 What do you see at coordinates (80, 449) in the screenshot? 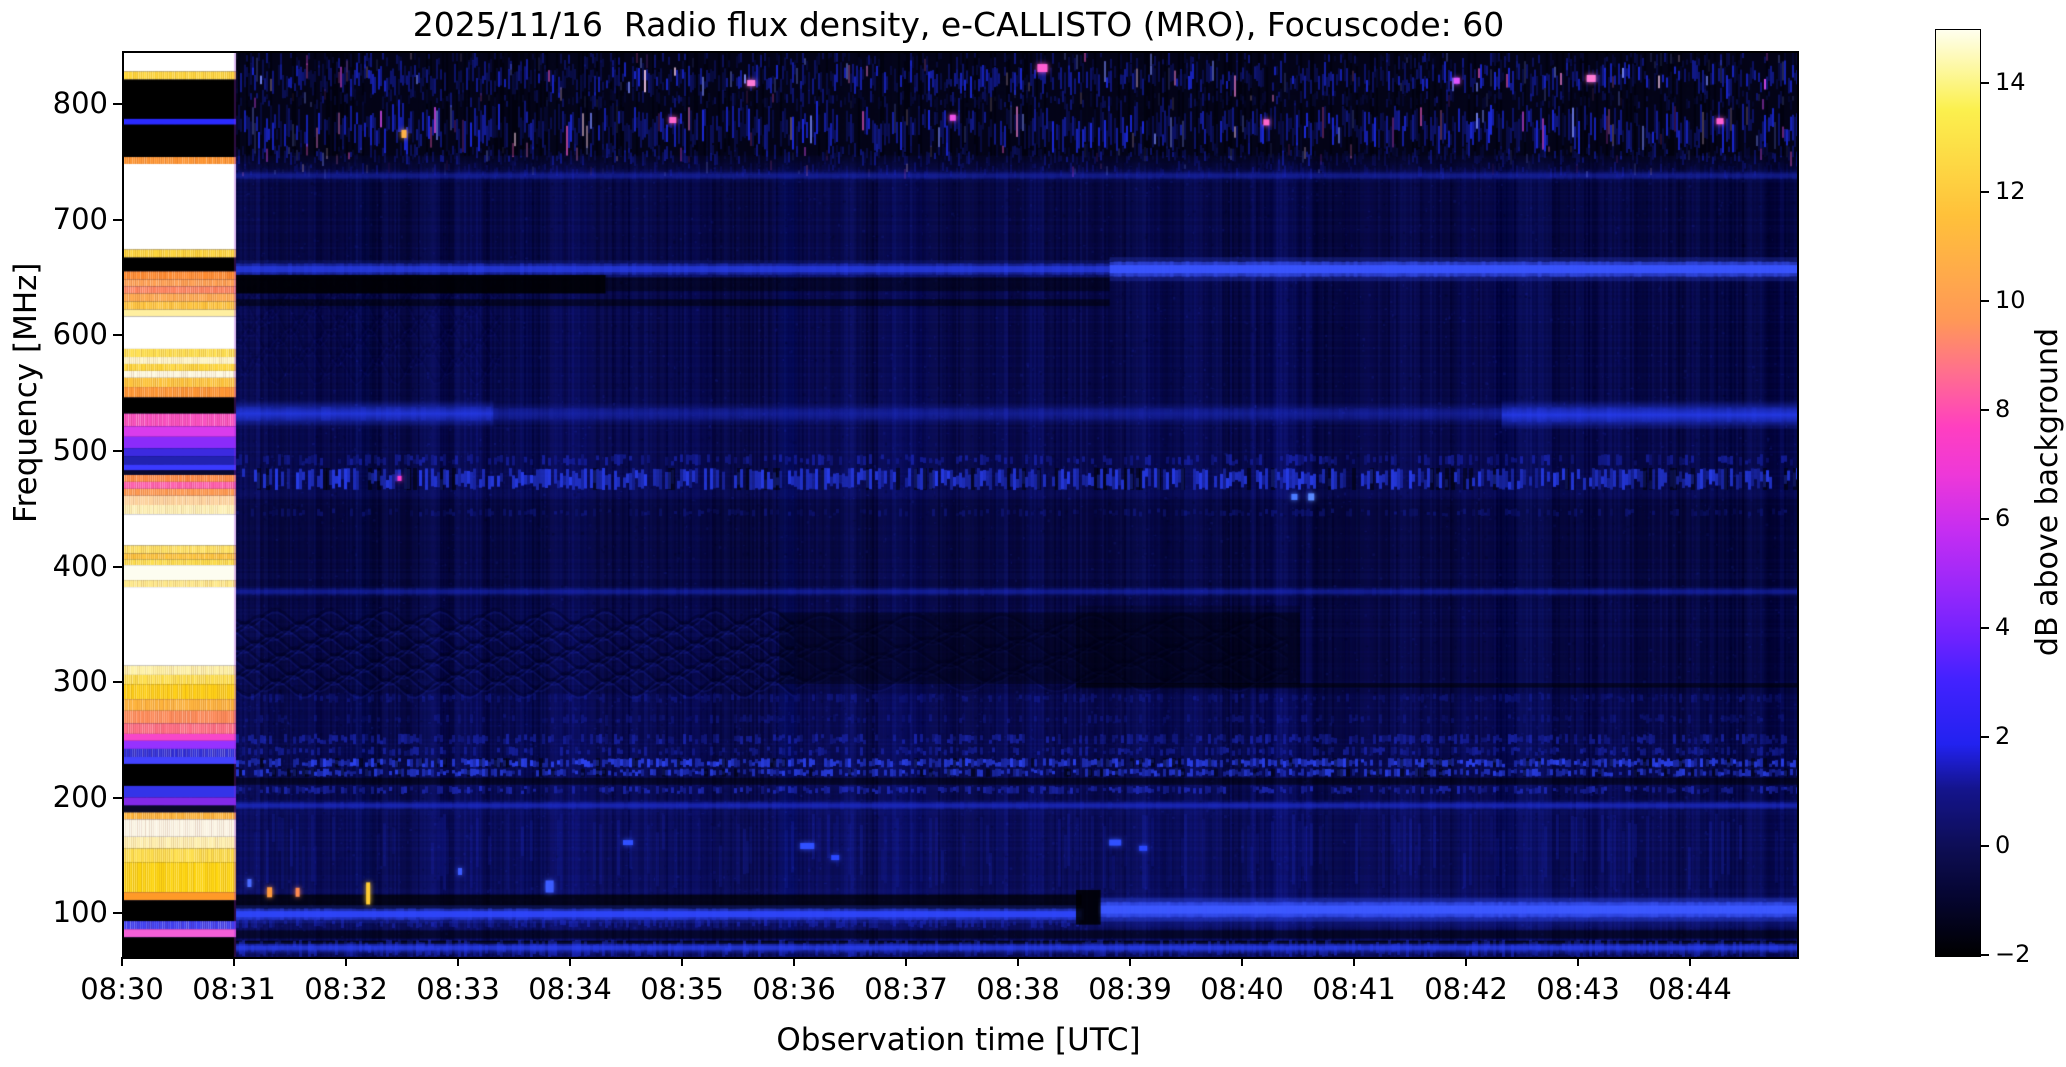
I see `y-tick-label: 500` at bounding box center [80, 449].